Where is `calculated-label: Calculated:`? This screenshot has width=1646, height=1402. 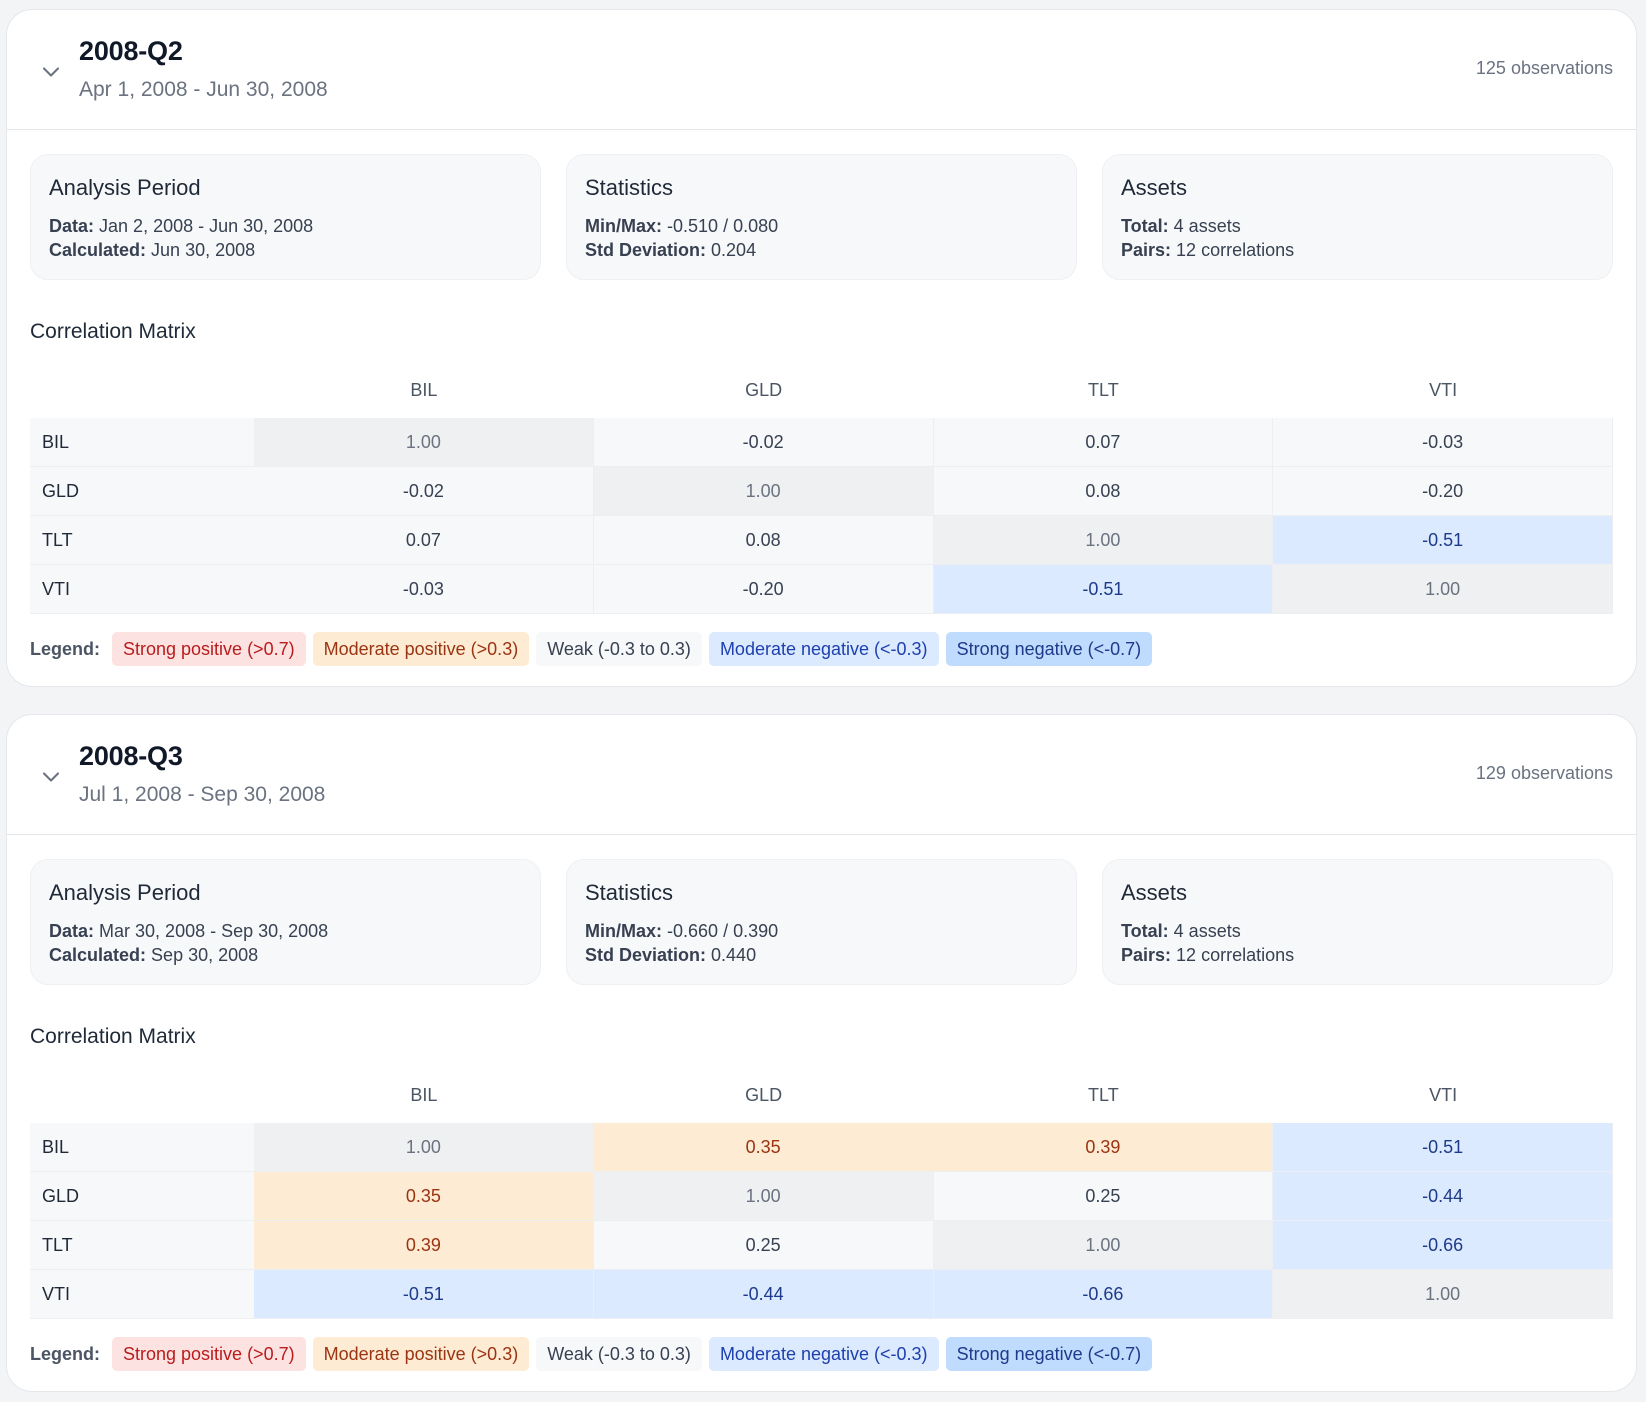 calculated-label: Calculated: is located at coordinates (98, 955).